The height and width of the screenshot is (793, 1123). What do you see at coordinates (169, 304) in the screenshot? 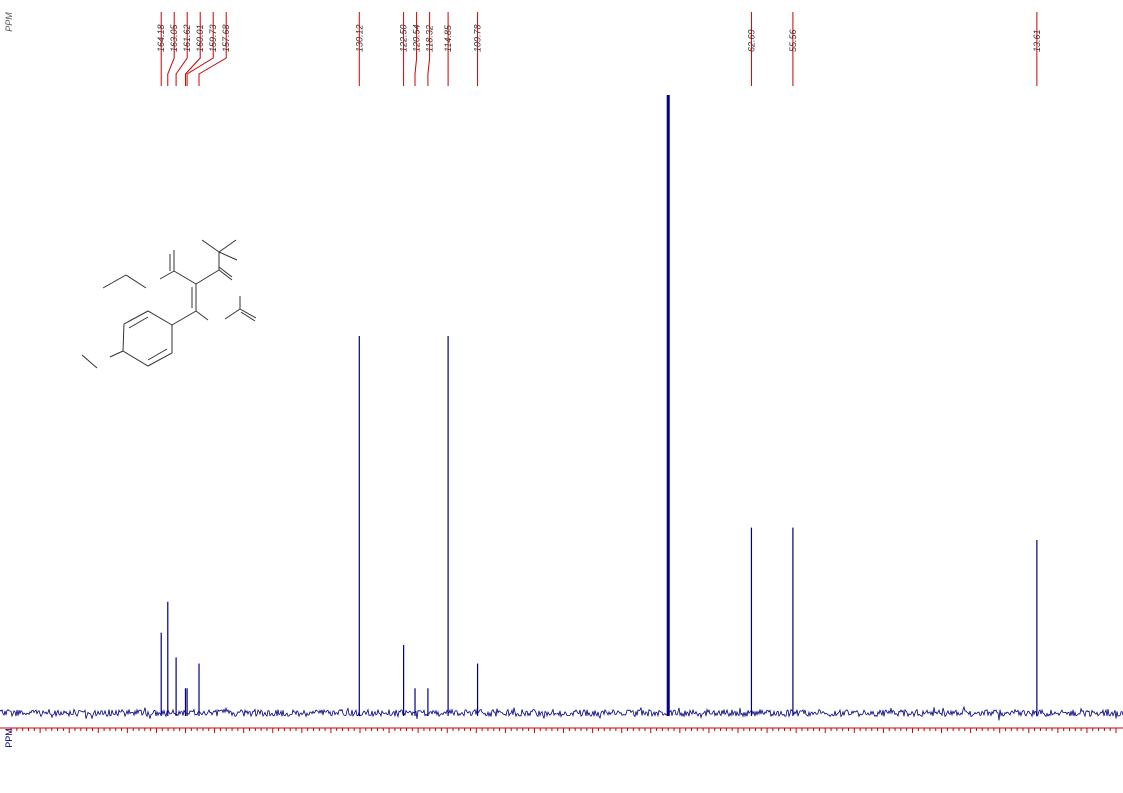
I see `structure` at bounding box center [169, 304].